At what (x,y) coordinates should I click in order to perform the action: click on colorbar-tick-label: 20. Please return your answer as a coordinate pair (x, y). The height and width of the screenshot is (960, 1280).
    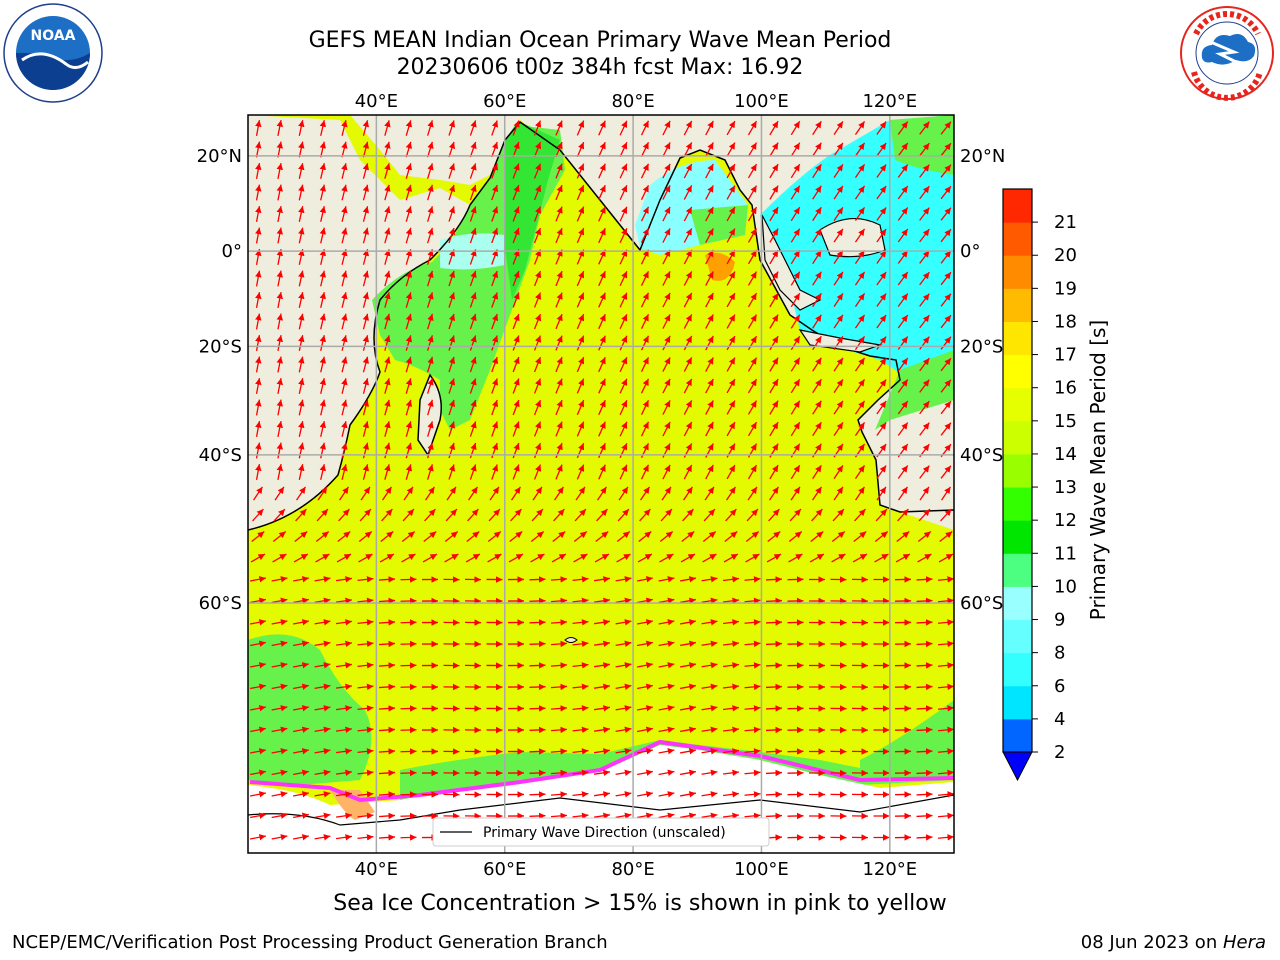
    Looking at the image, I should click on (1065, 255).